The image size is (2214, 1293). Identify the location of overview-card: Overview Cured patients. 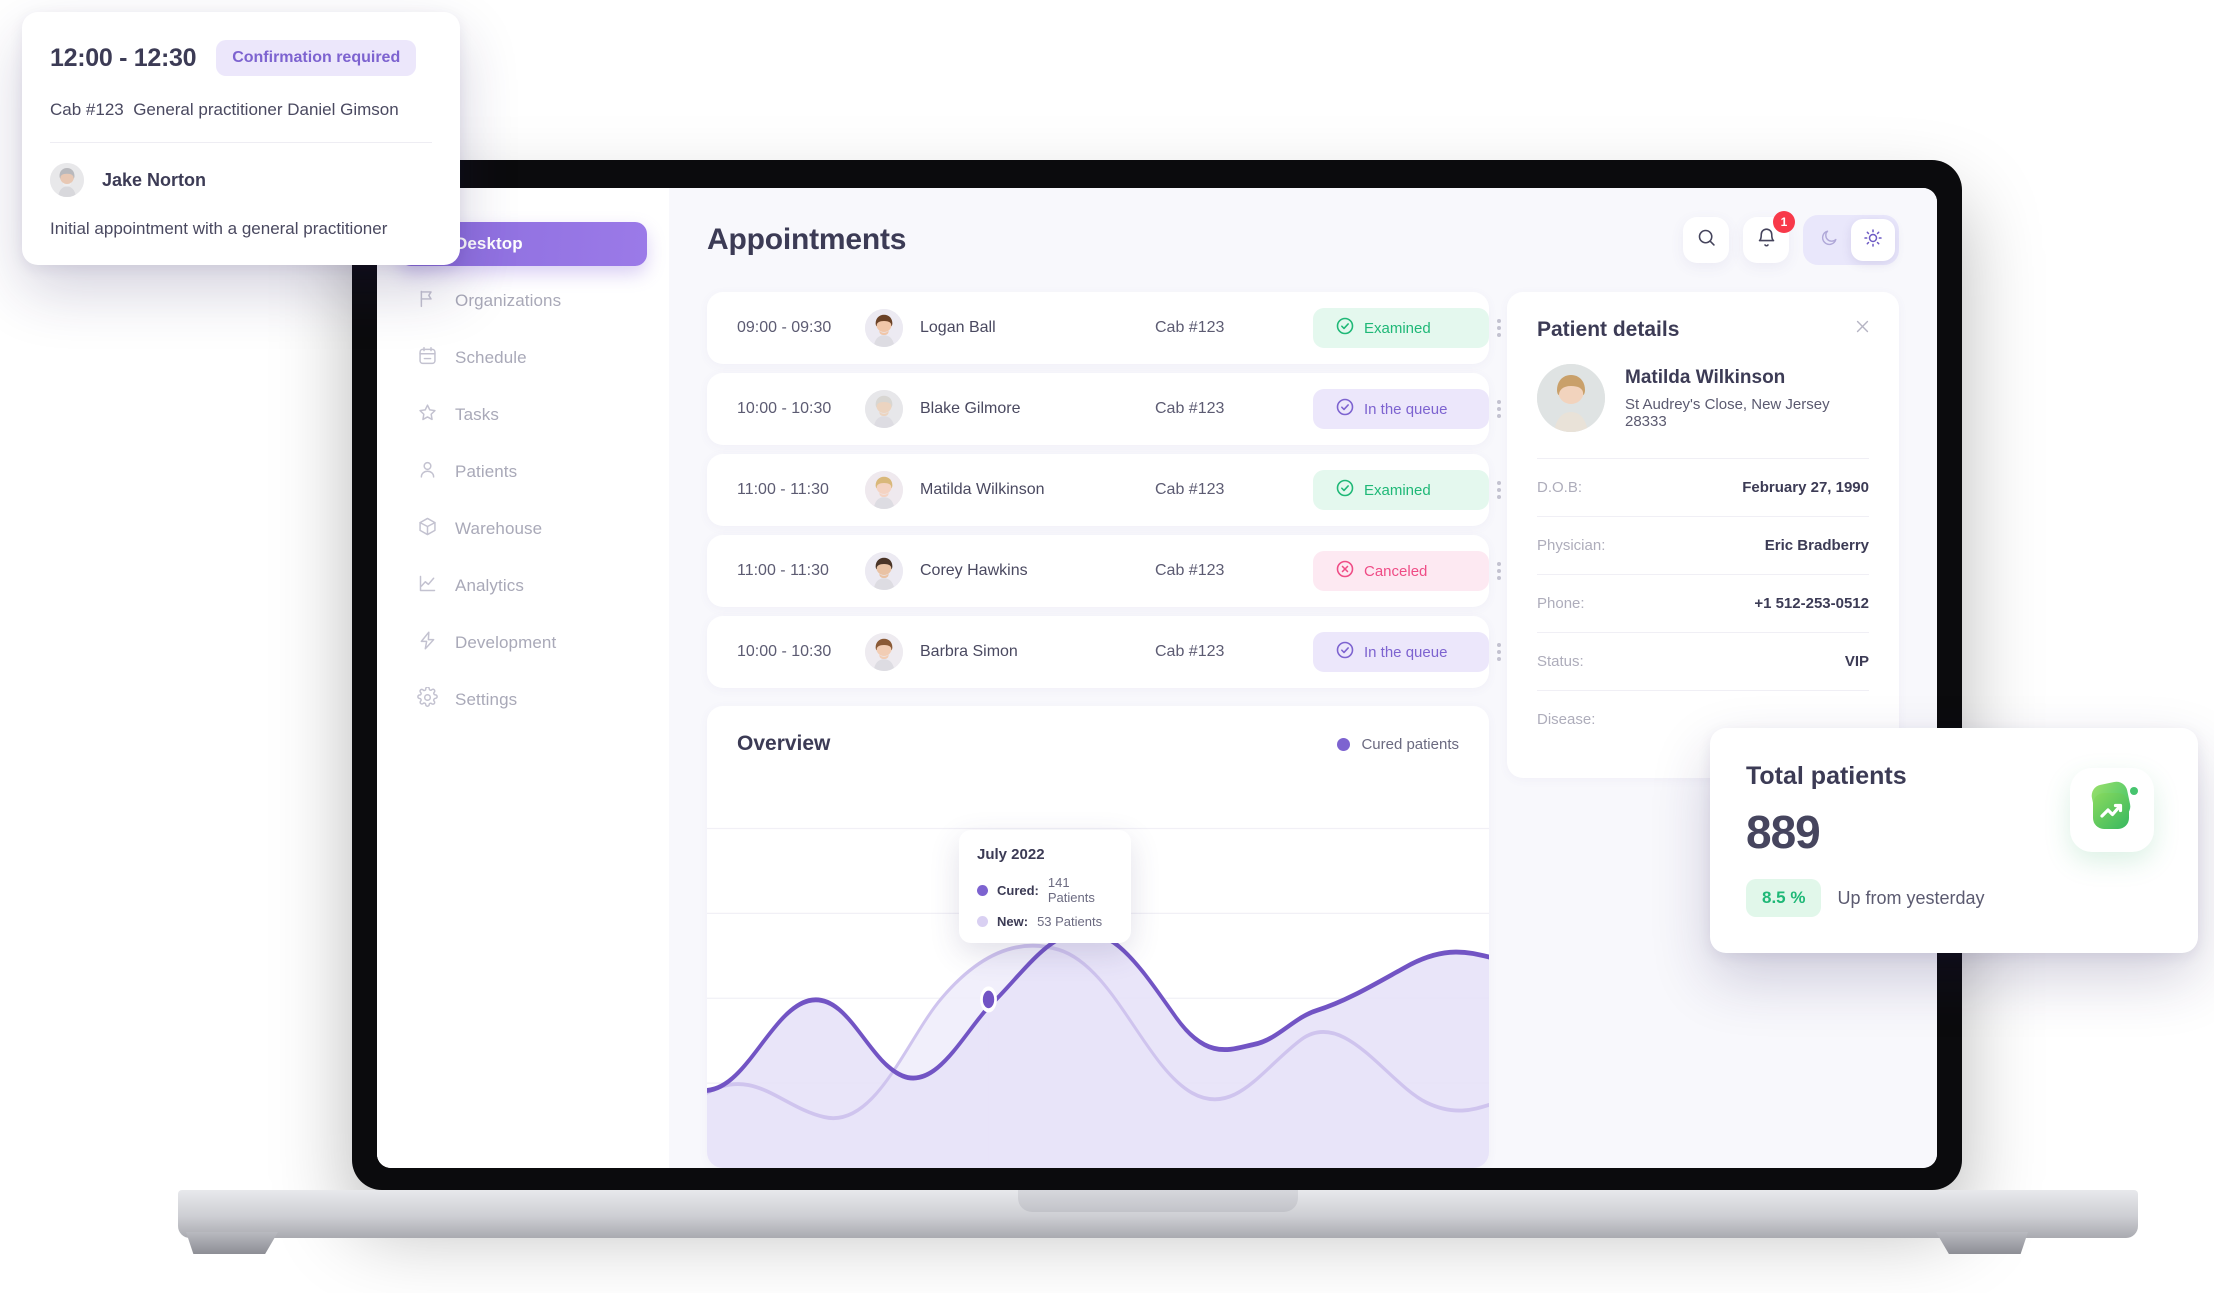
(1098, 937).